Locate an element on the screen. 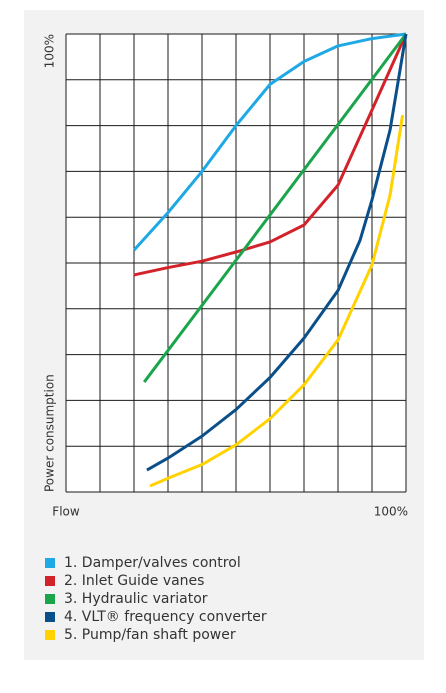  legend-label: 3. Hydraulic variator is located at coordinates (136, 599).